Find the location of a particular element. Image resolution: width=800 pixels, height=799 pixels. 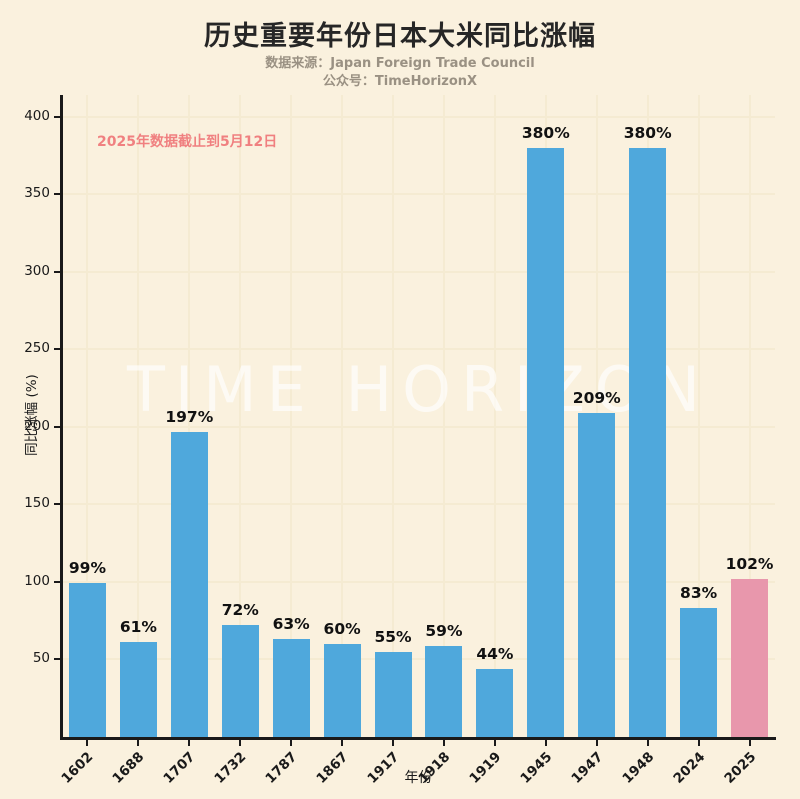

y-tick-label: 300 is located at coordinates (37, 270).